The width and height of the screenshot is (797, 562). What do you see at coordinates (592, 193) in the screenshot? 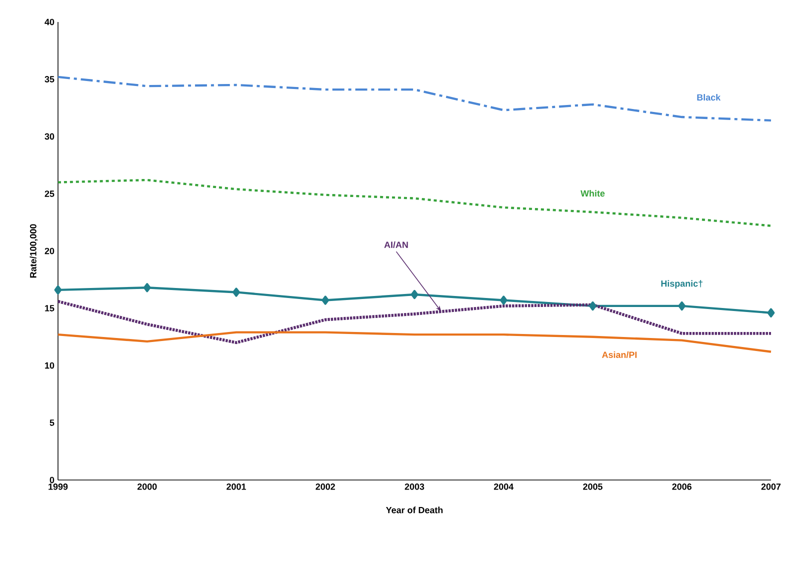
I see `series-label: White` at bounding box center [592, 193].